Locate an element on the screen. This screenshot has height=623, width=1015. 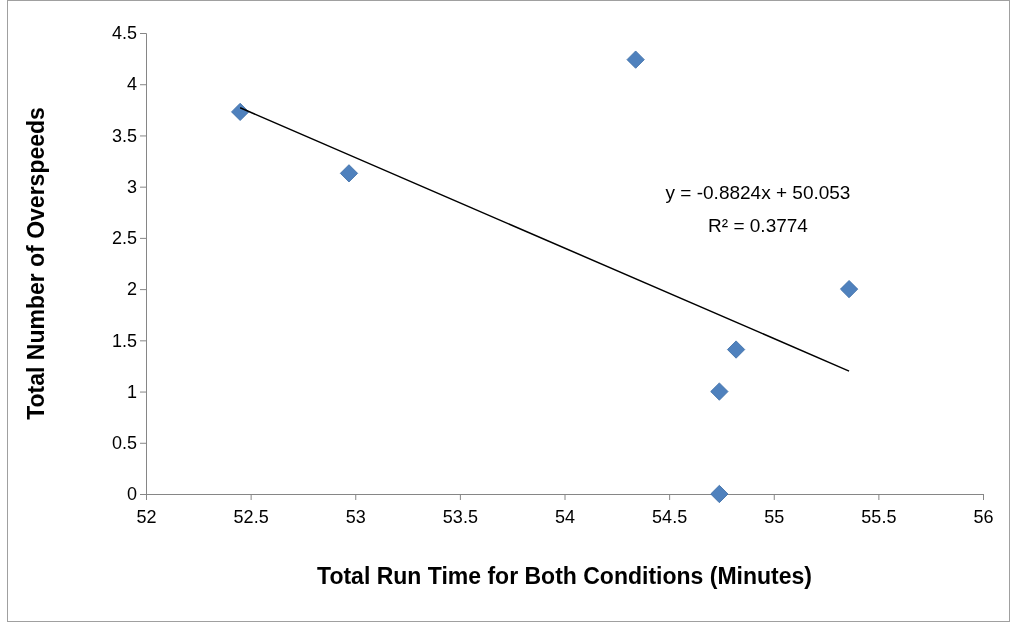
y-tick-label: 4.5 is located at coordinates (124, 33).